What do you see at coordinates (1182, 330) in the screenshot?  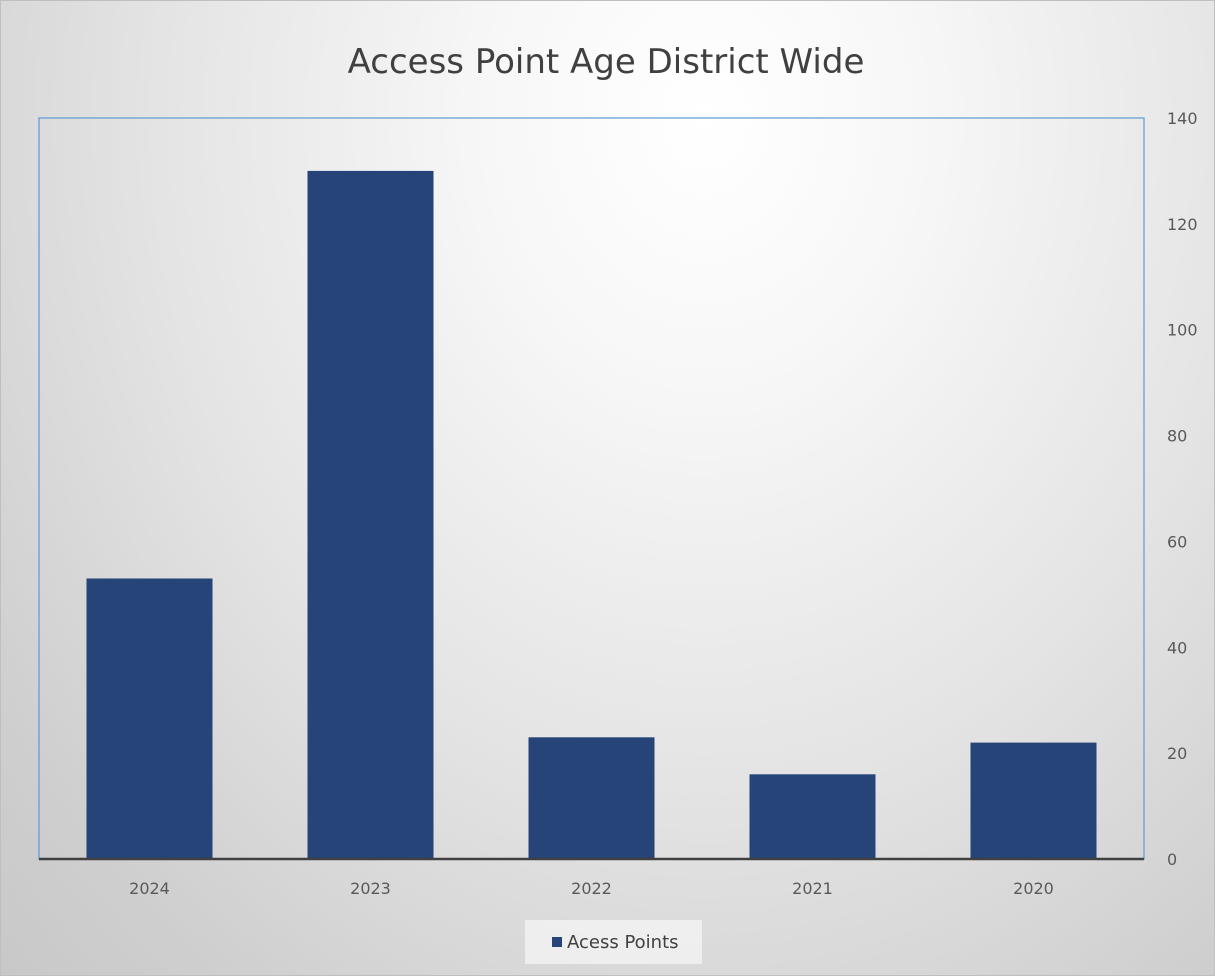 I see `y-tick-label-100: 100` at bounding box center [1182, 330].